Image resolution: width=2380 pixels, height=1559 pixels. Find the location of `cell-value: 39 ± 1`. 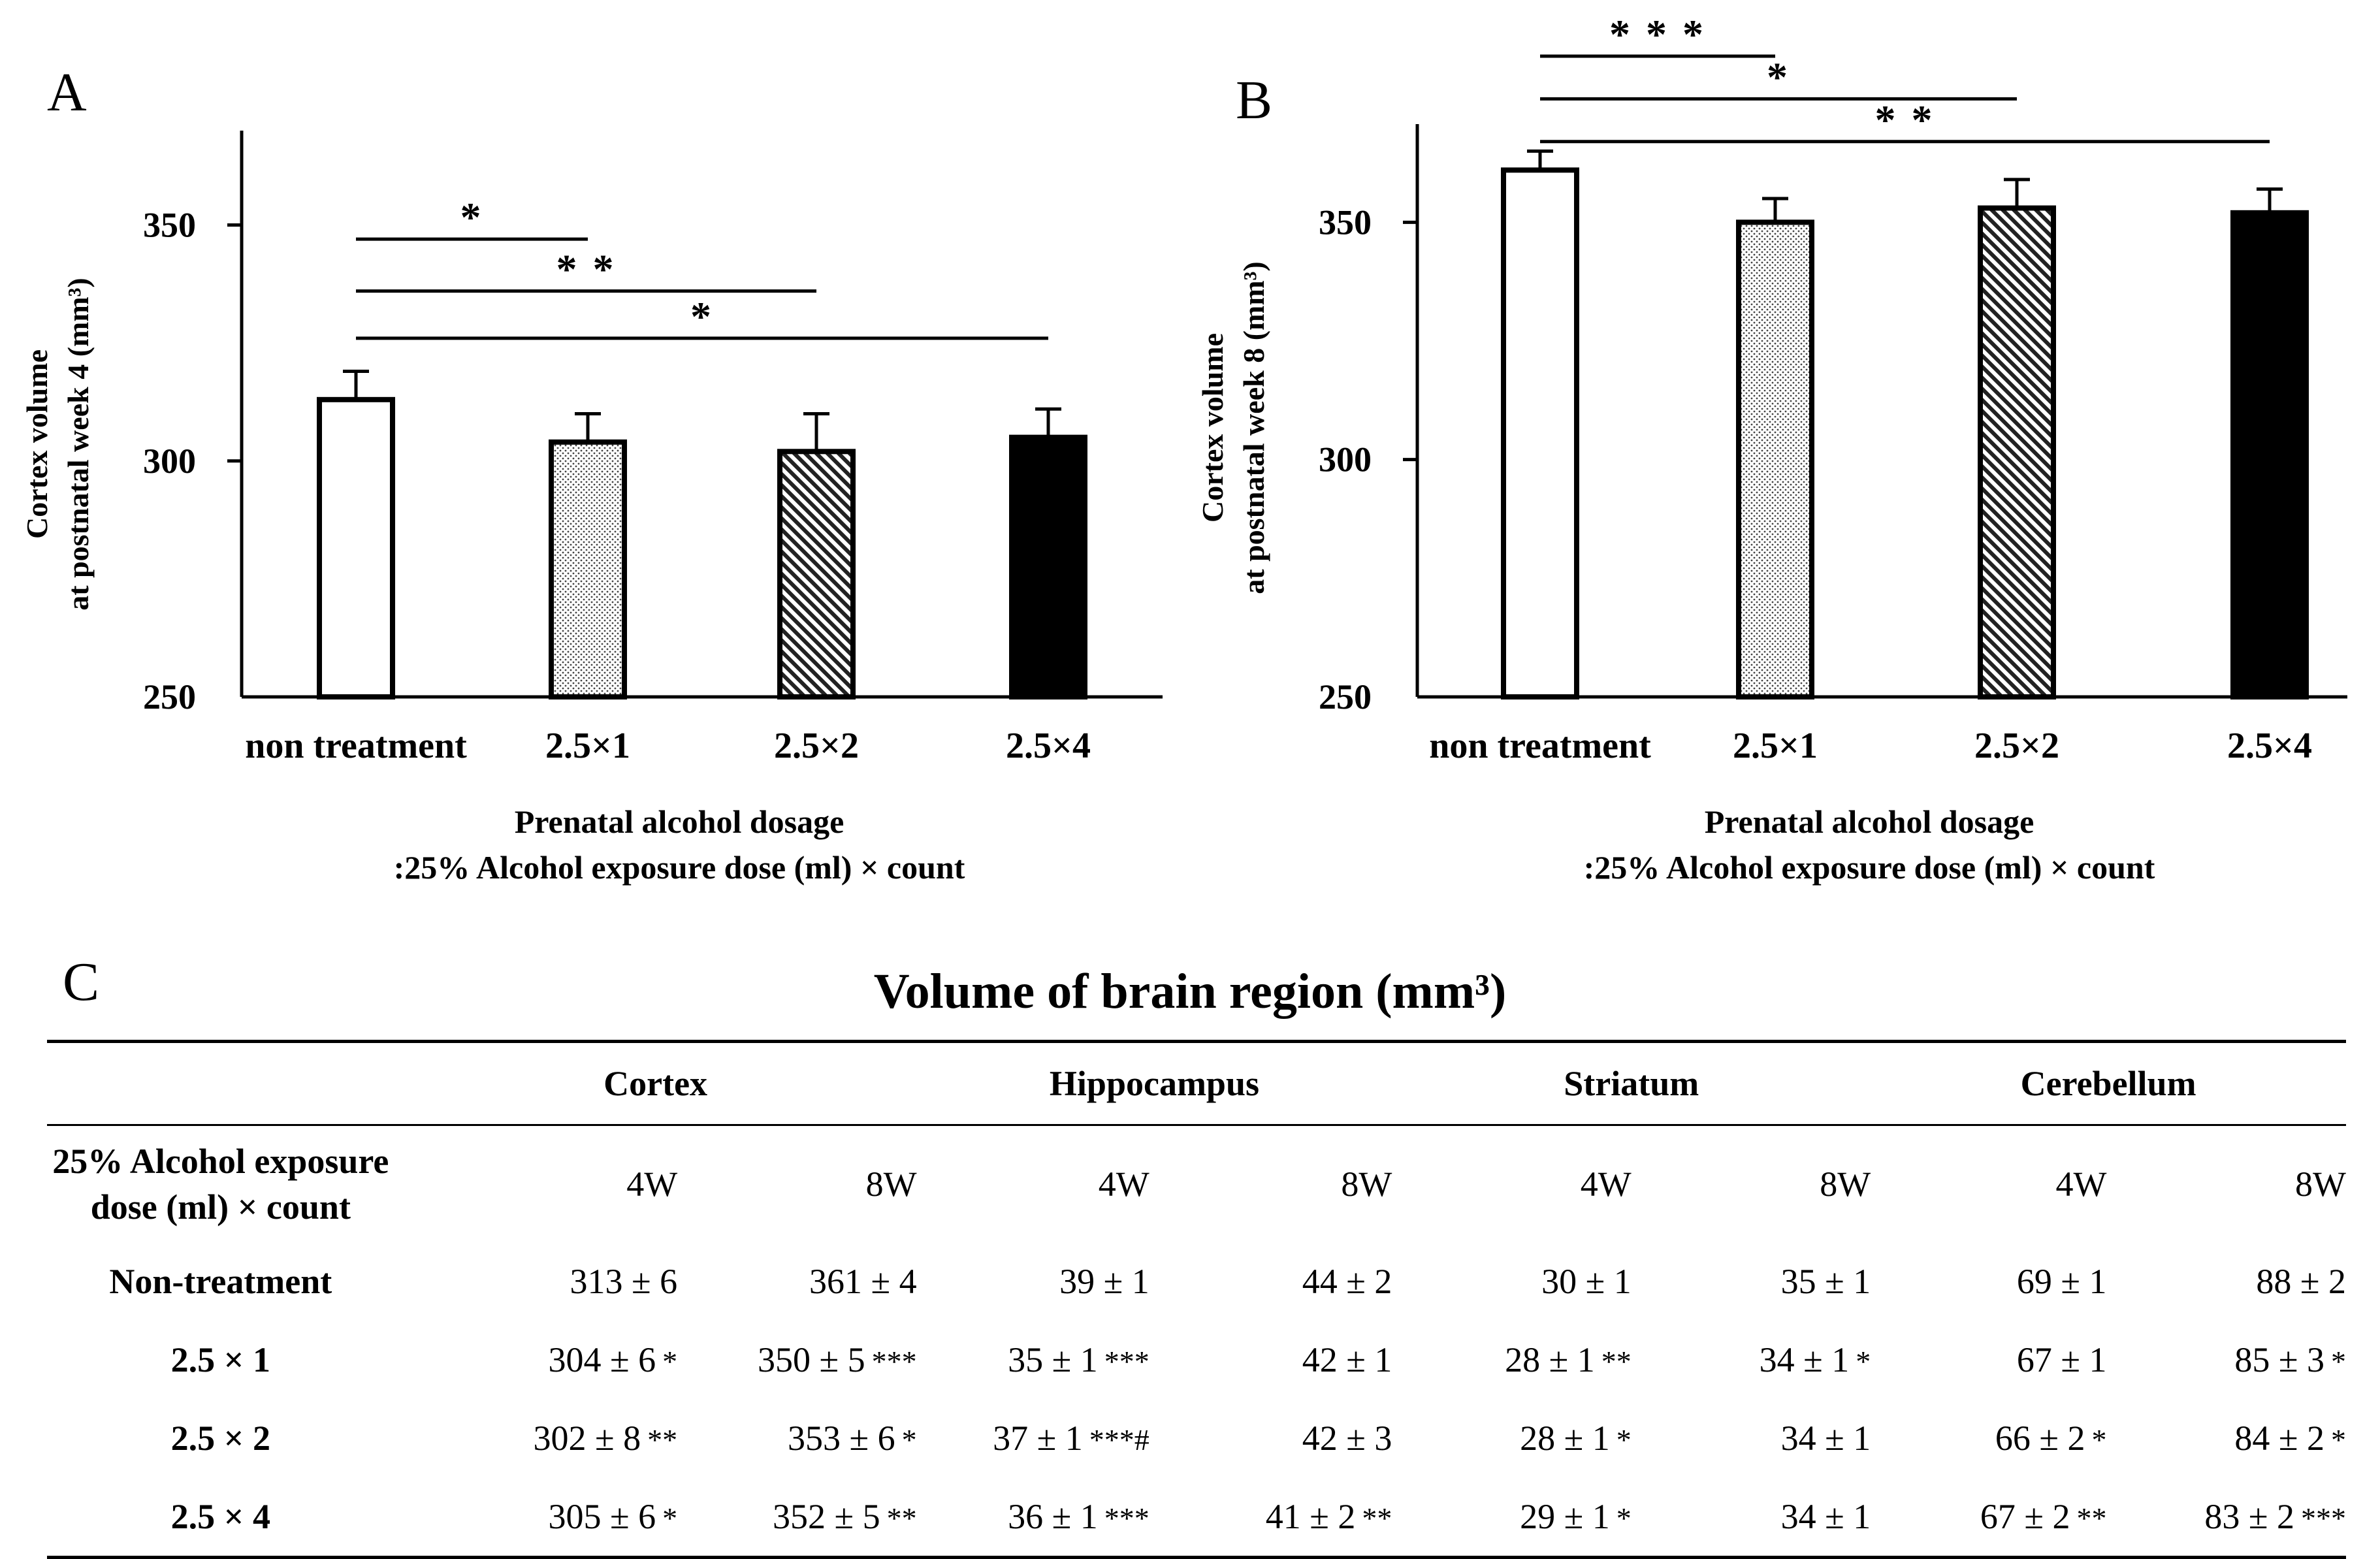

cell-value: 39 ± 1 is located at coordinates (1104, 1281).